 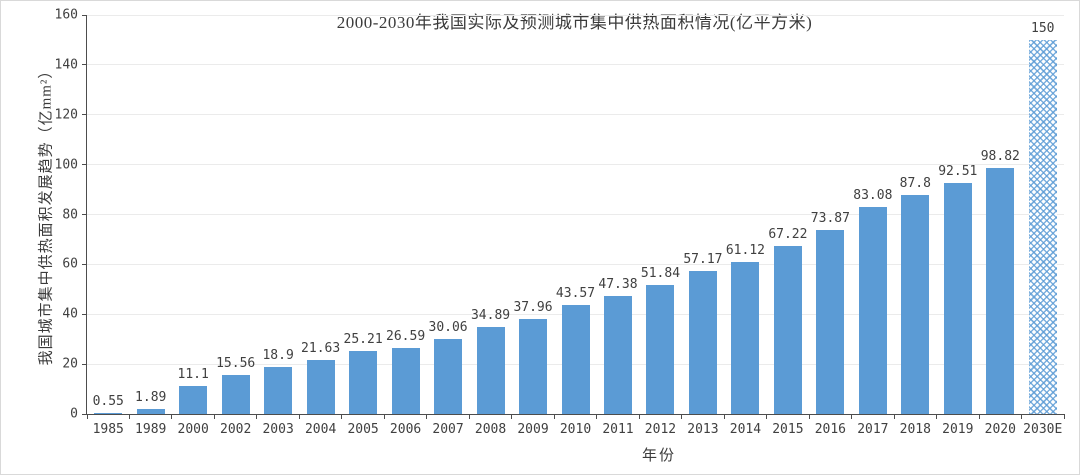 I want to click on bar-2020, so click(x=1000, y=290).